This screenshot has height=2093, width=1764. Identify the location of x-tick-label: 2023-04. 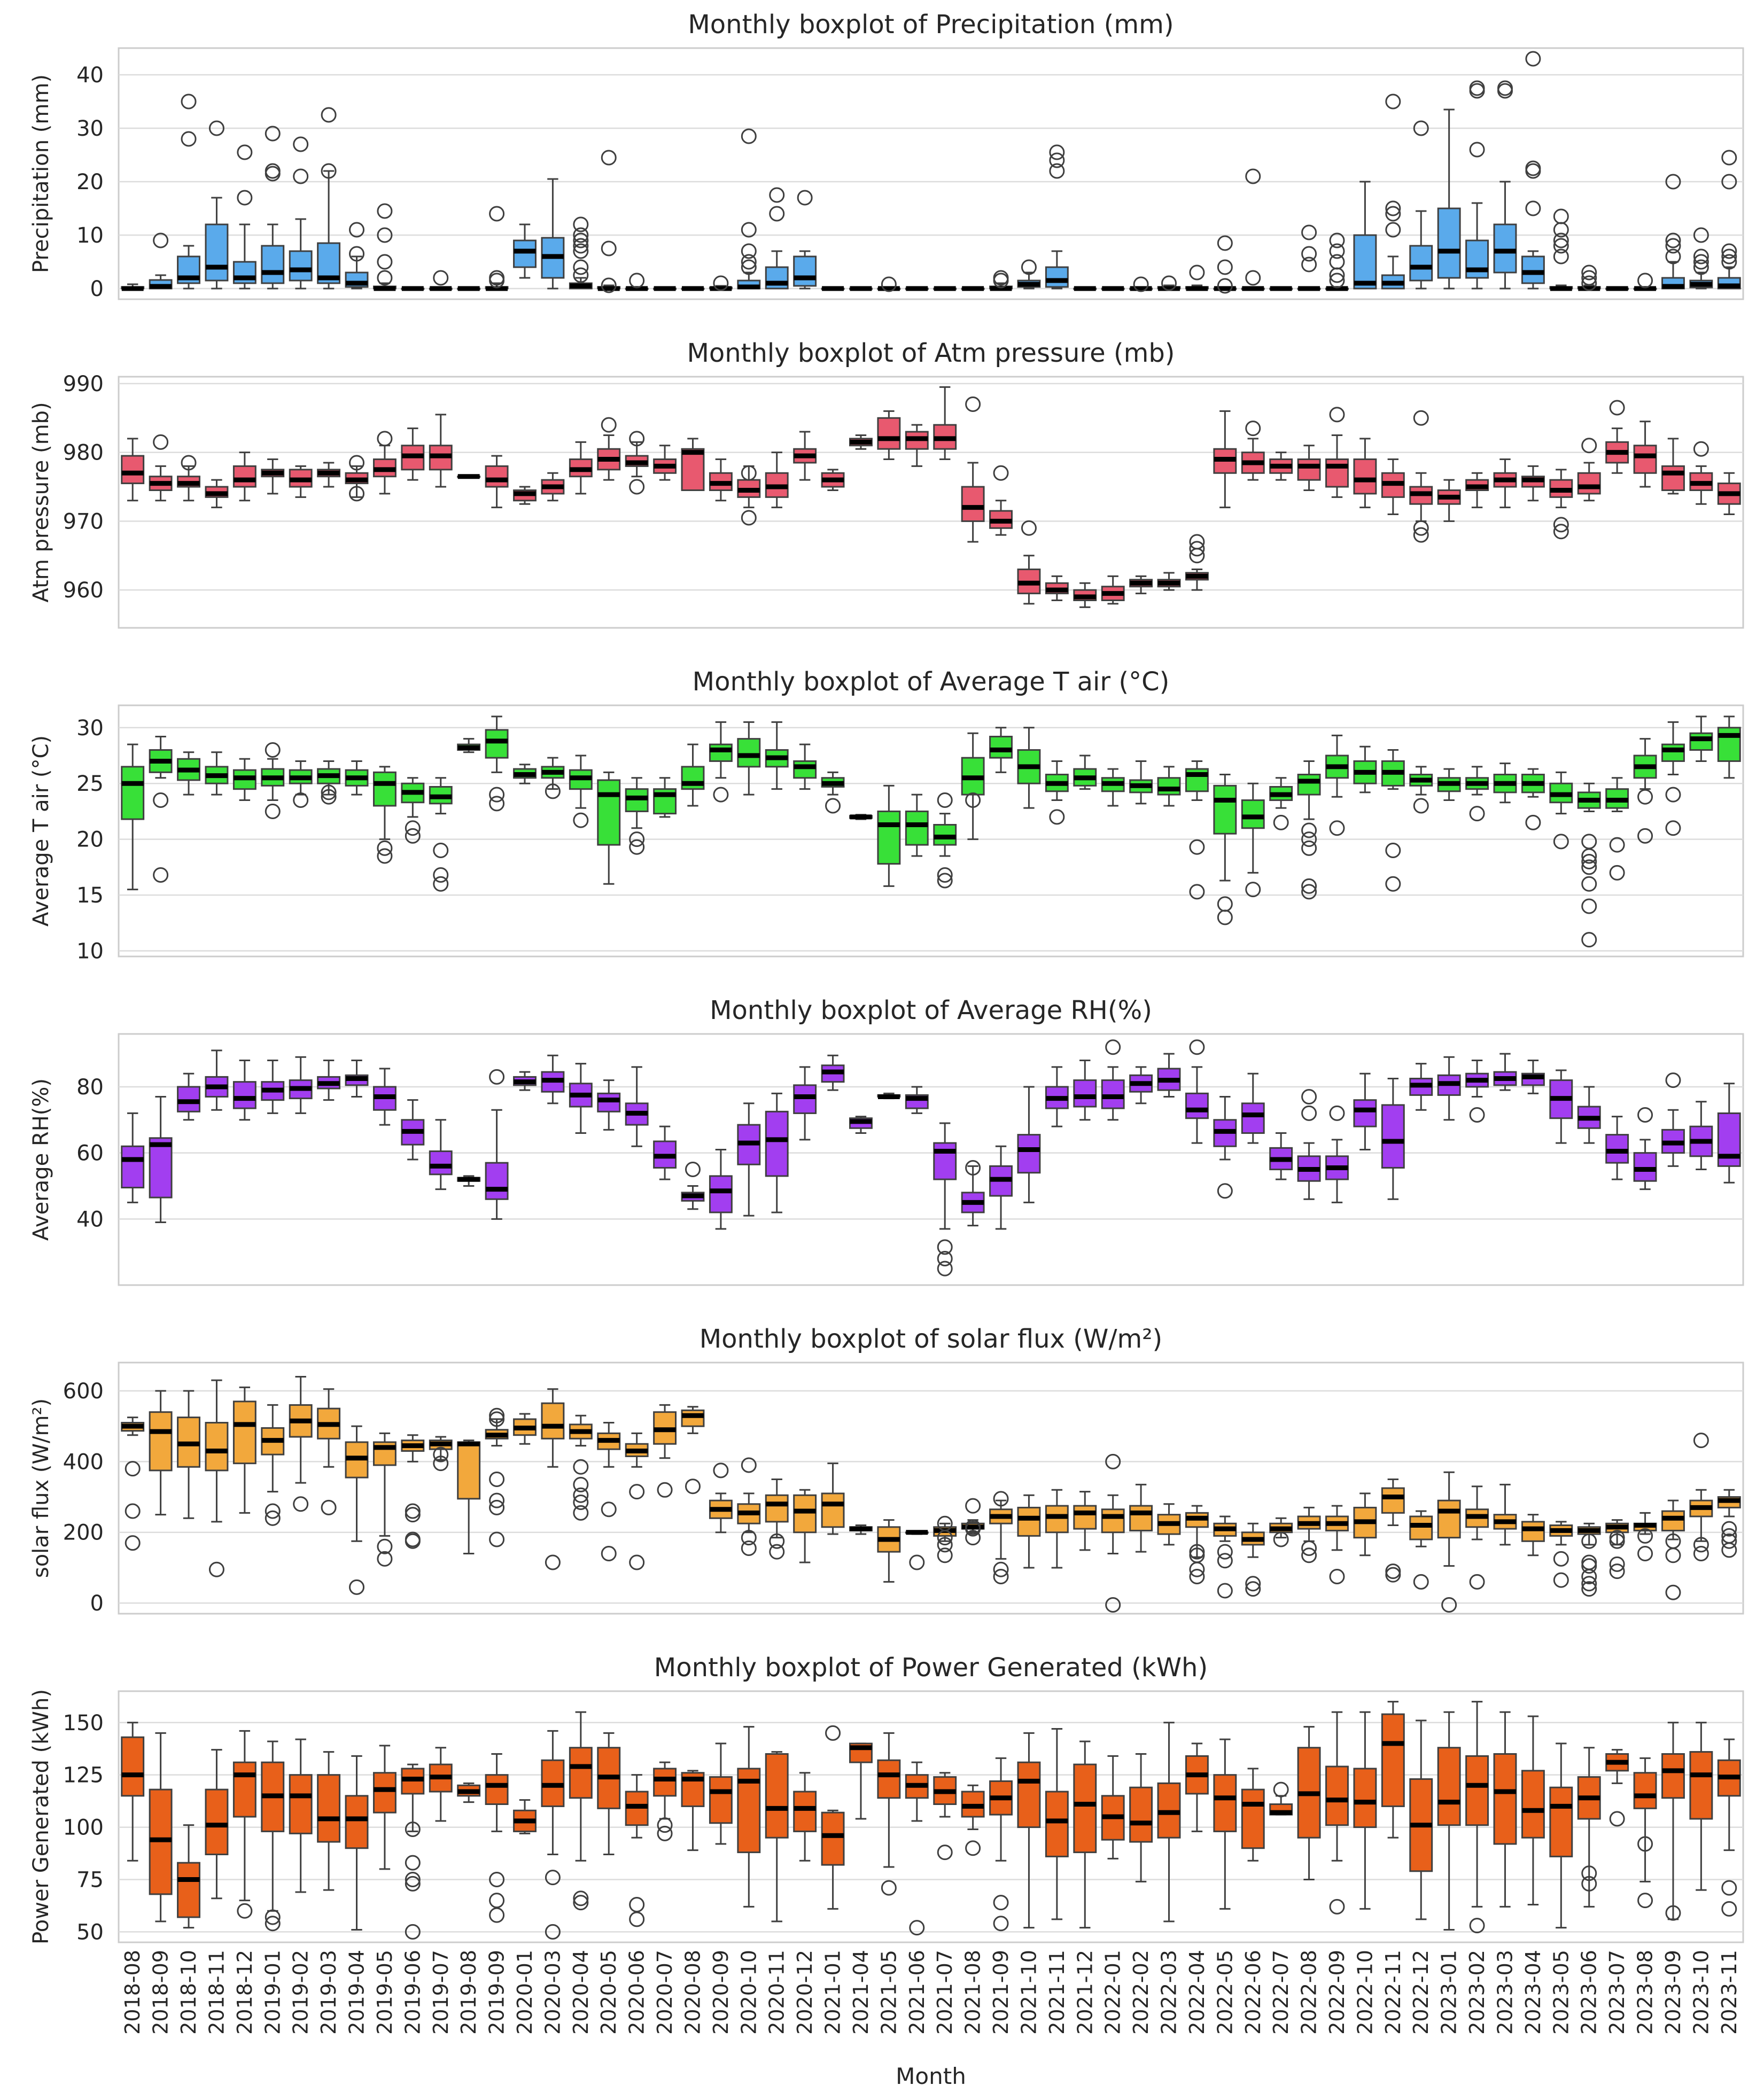
(1533, 1992).